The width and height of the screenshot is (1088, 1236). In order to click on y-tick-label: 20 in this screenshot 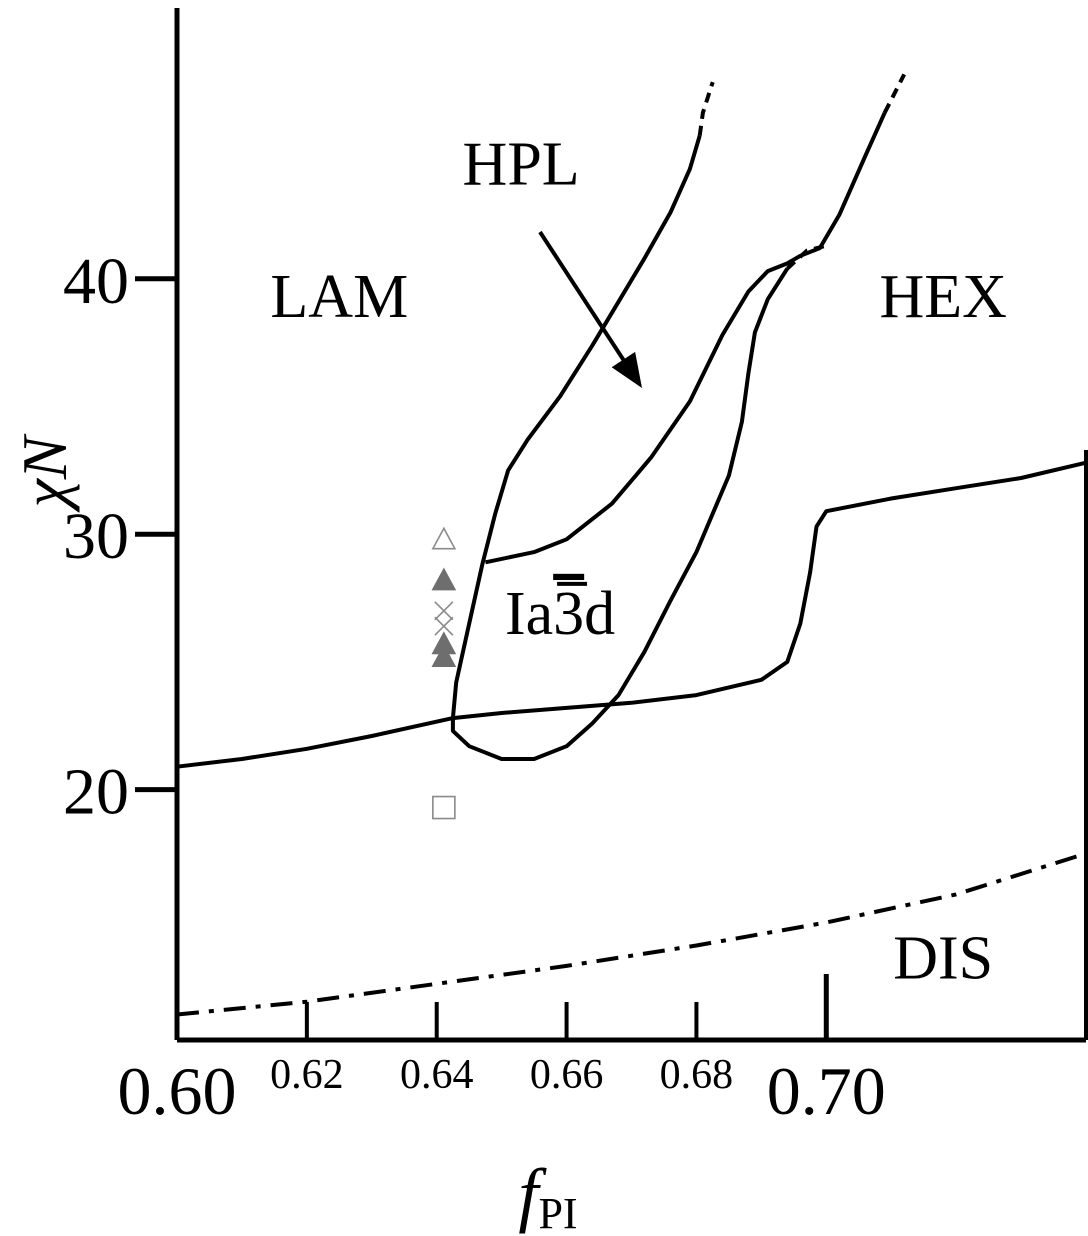, I will do `click(96, 792)`.